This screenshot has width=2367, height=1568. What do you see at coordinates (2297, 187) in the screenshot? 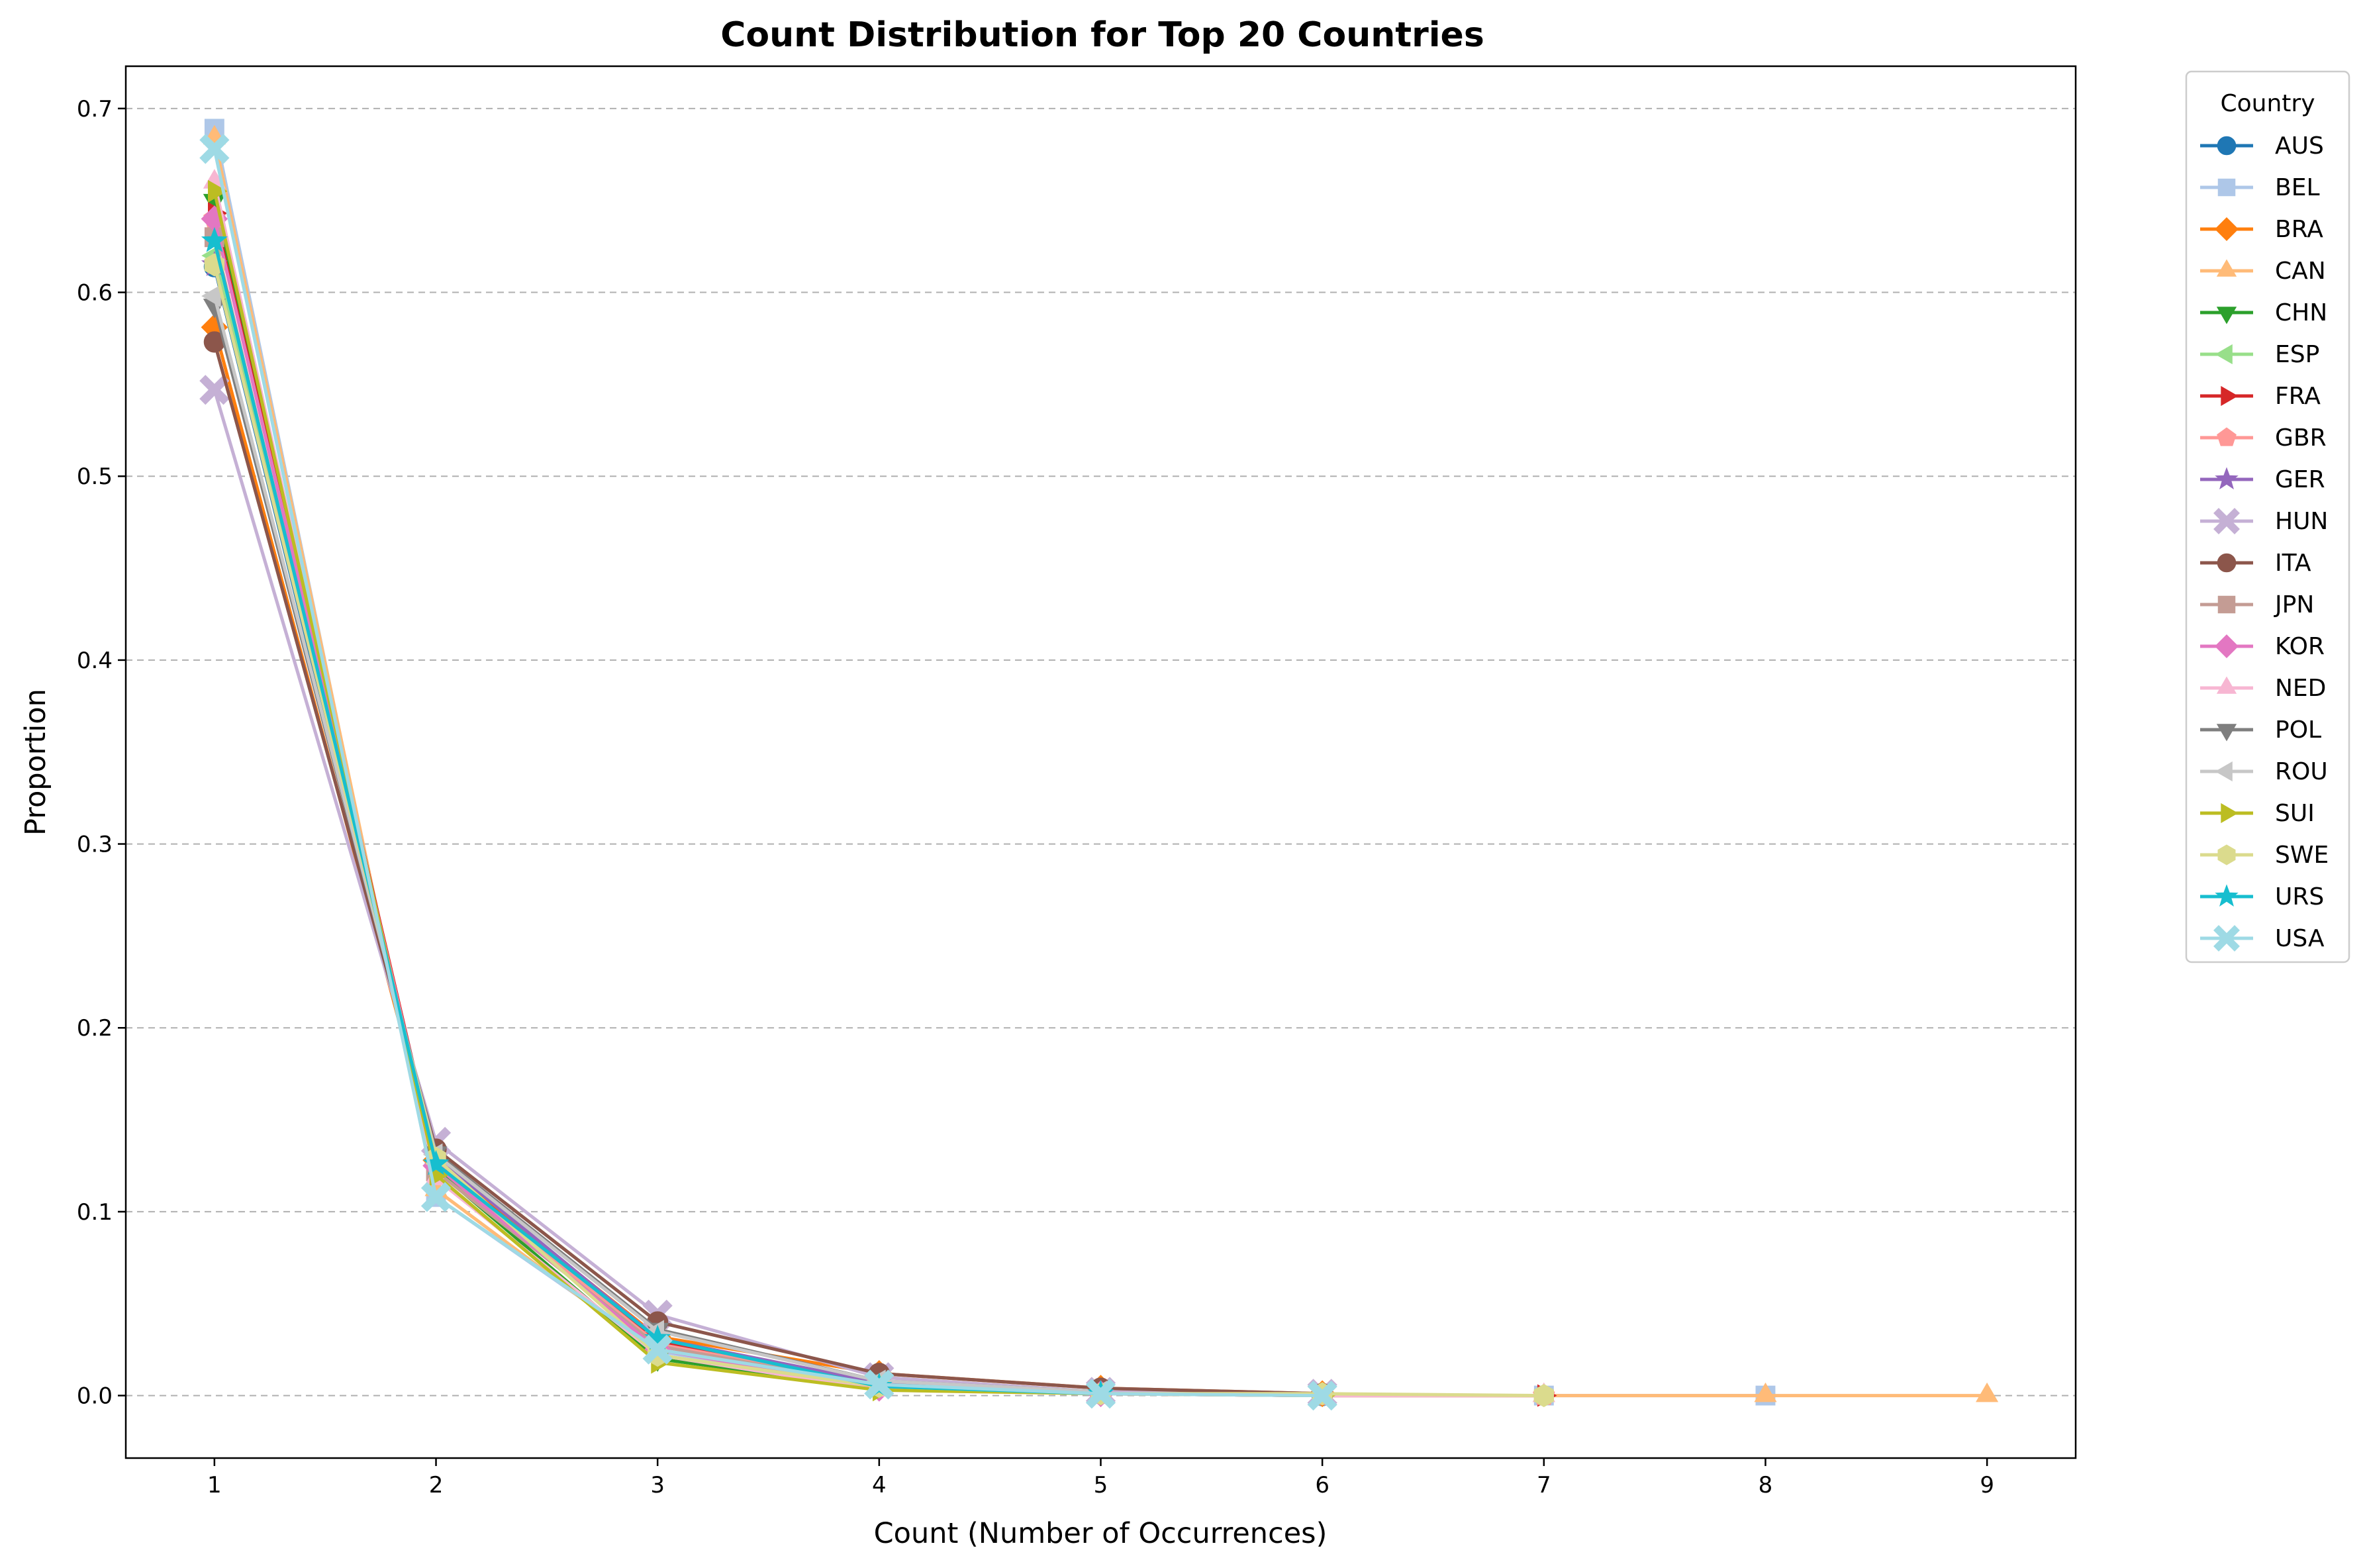
I see `legend-label: BEL` at bounding box center [2297, 187].